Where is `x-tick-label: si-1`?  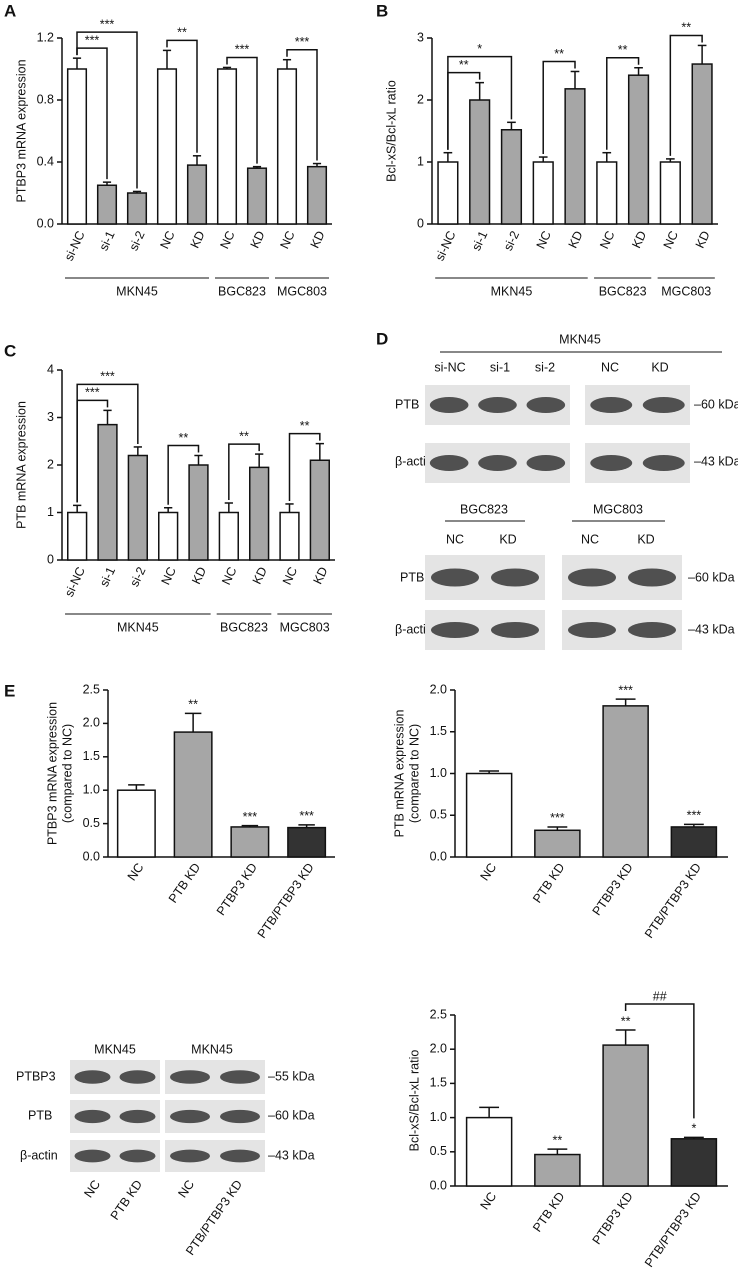 x-tick-label: si-1 is located at coordinates (479, 241).